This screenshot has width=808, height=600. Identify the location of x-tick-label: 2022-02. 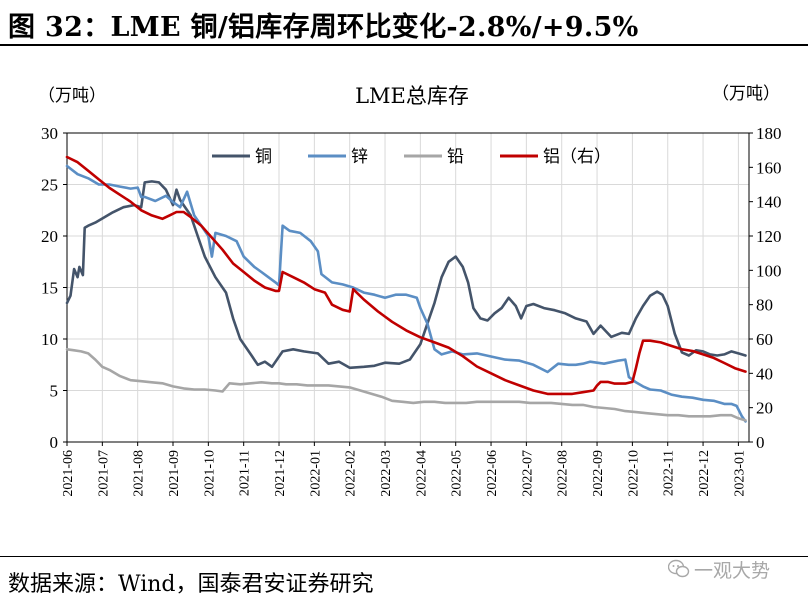
(351, 473).